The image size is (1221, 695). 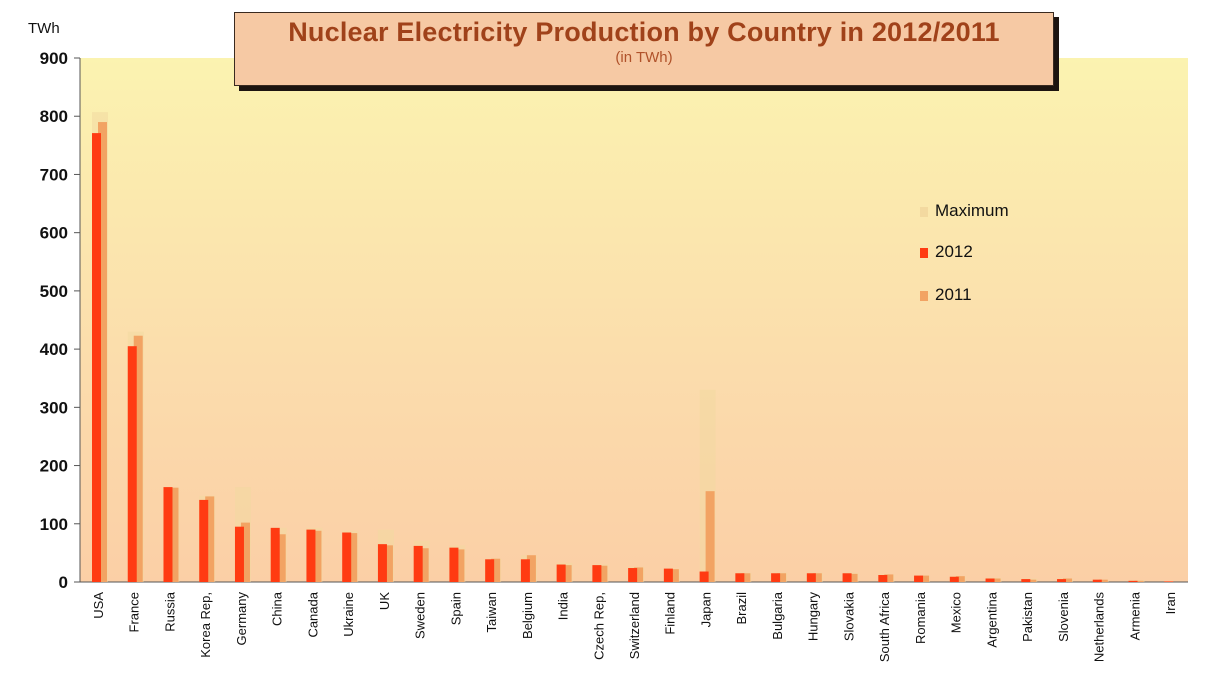 I want to click on legend-swatch-maximum, so click(x=924, y=211).